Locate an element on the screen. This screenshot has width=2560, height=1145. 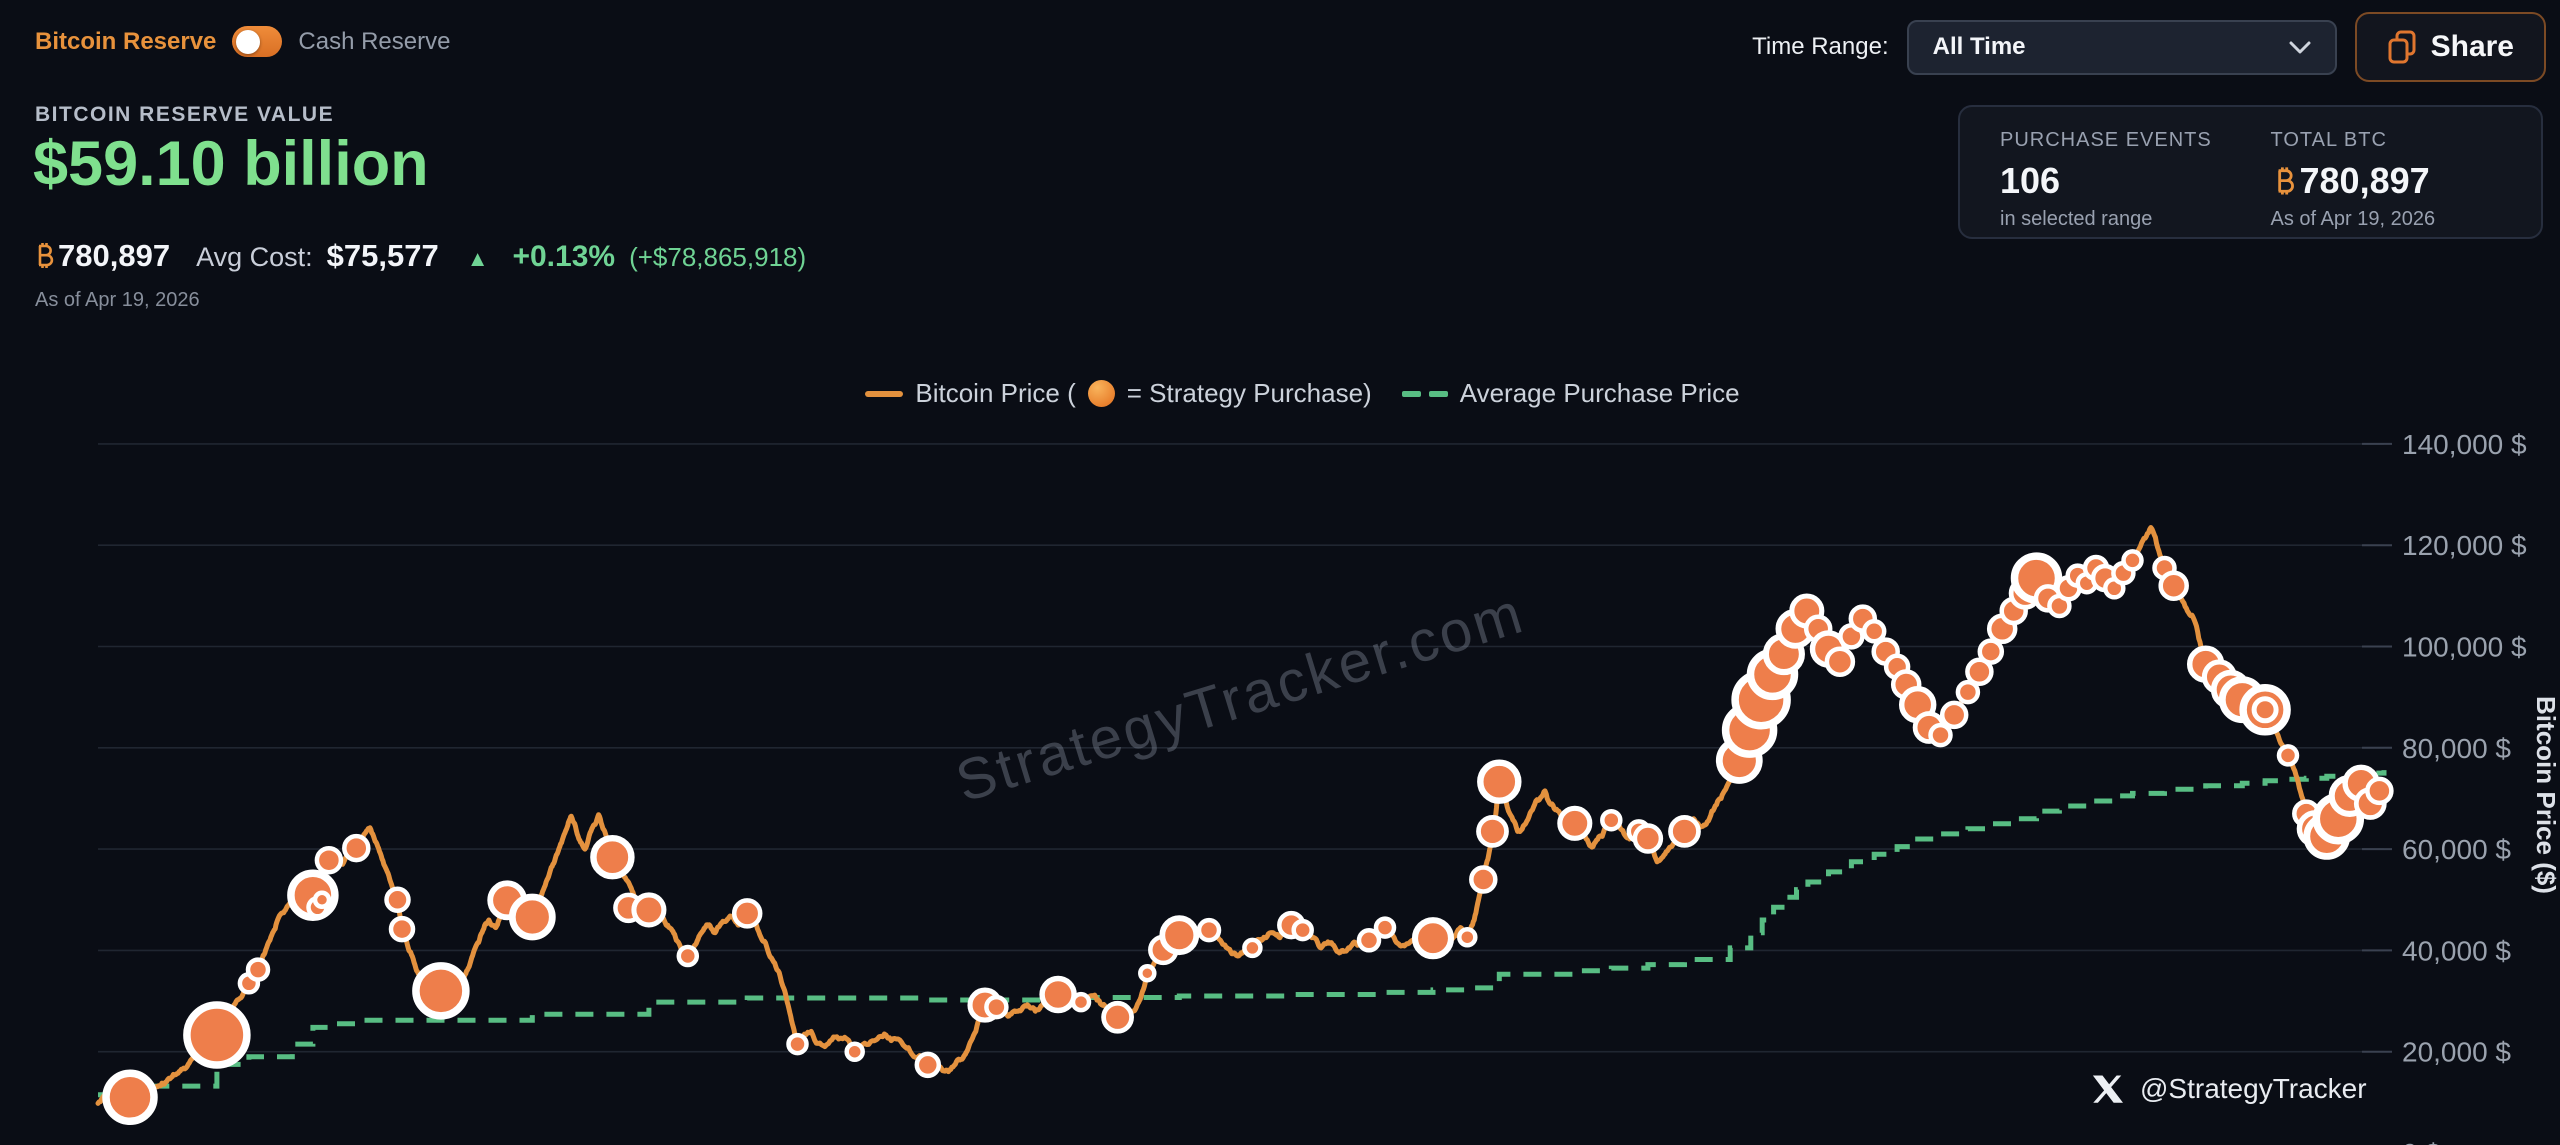
chevron-down-icon is located at coordinates (2300, 47).